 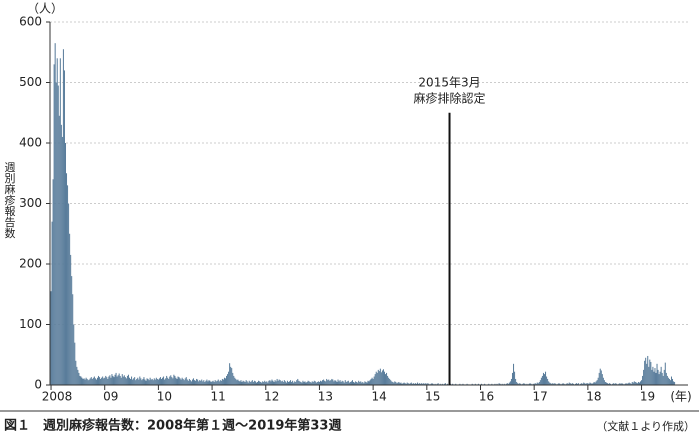 I want to click on y-tick-label: 400, so click(x=30, y=143).